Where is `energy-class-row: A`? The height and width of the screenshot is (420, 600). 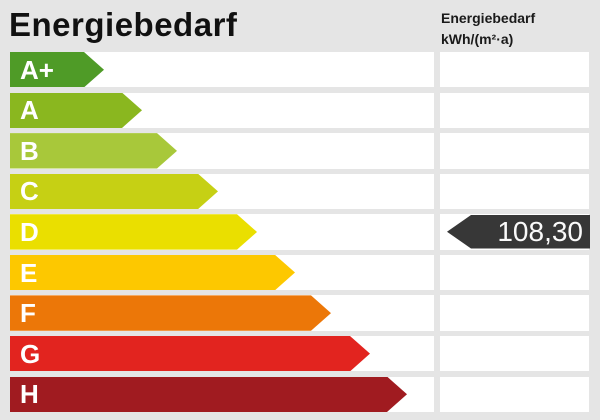 energy-class-row: A is located at coordinates (300, 110).